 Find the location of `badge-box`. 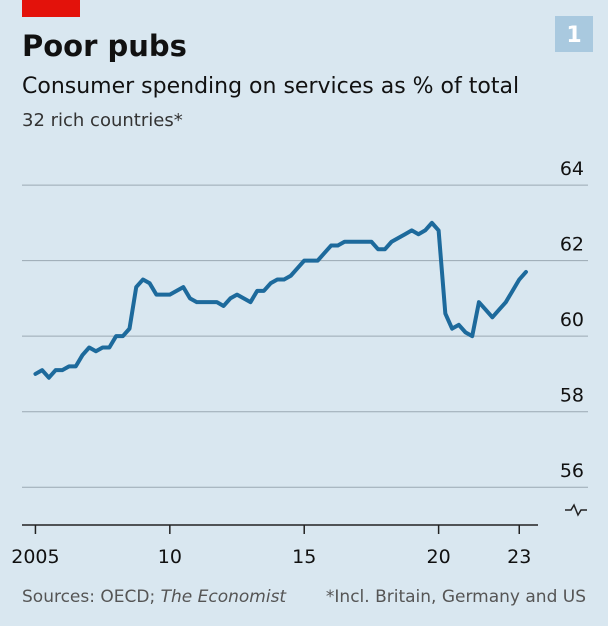

badge-box is located at coordinates (574, 34).